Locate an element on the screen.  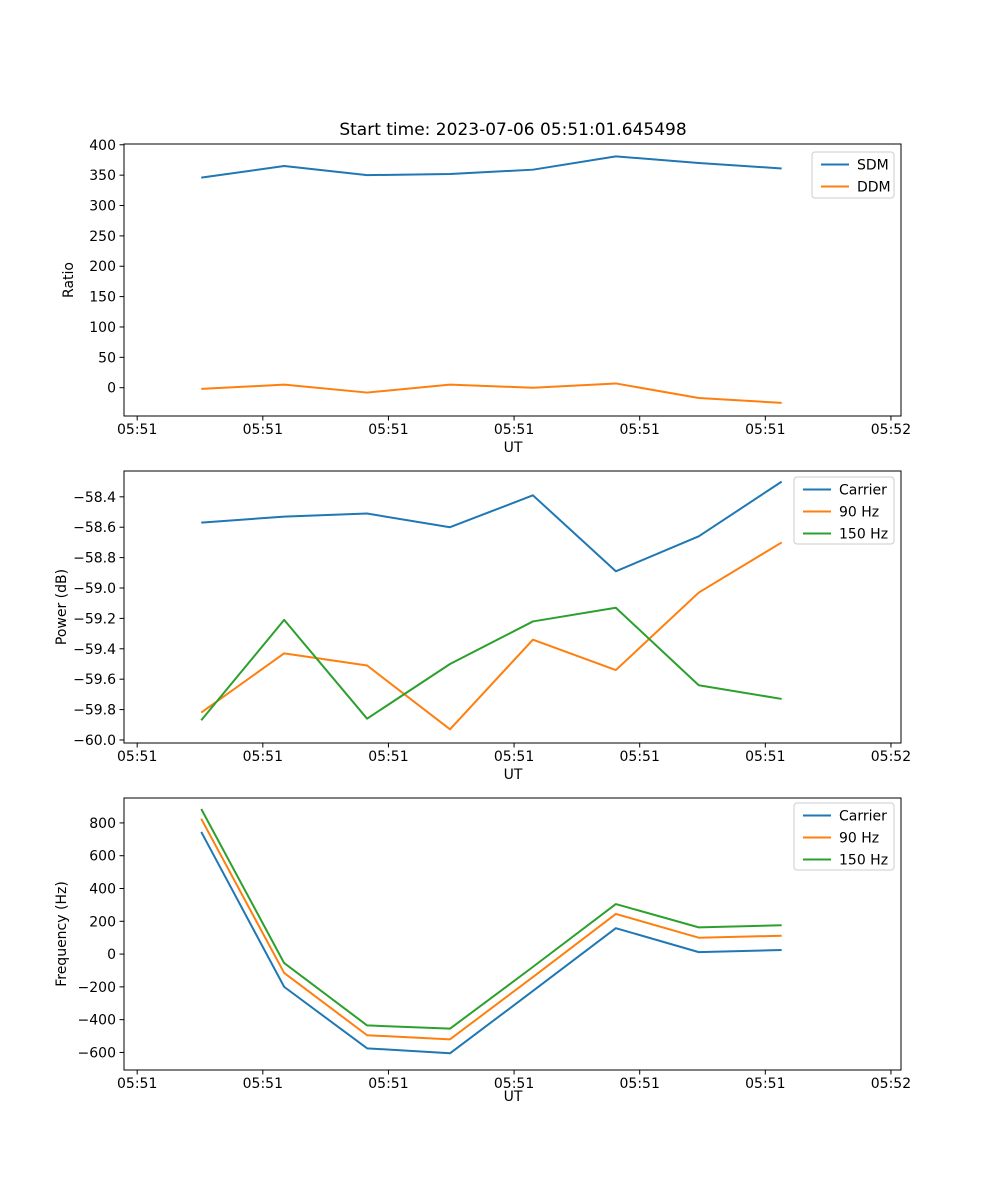
y-tick-label: 100 is located at coordinates (102, 328).